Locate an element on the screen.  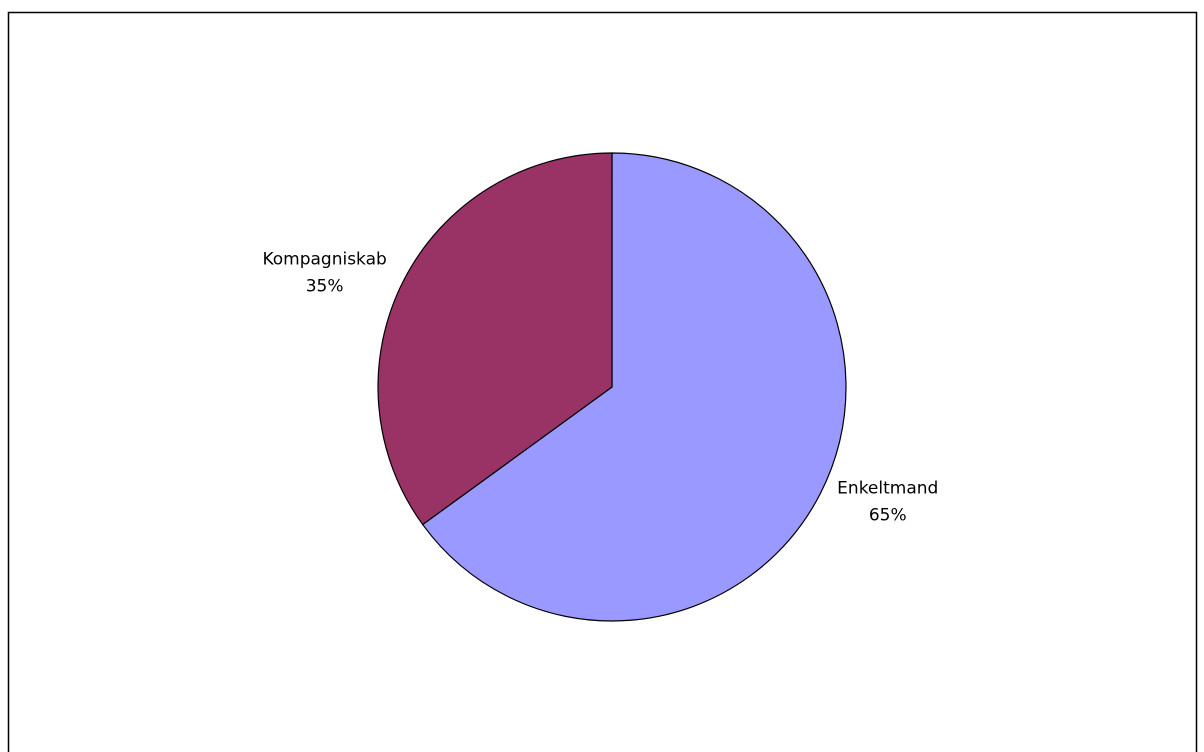
pie-slice is located at coordinates (495, 339).